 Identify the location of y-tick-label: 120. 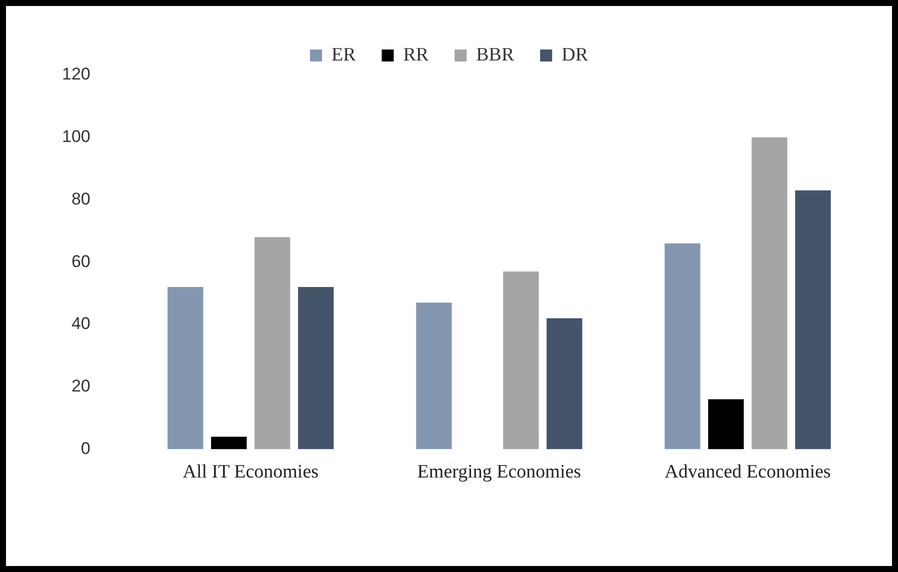
(76, 74).